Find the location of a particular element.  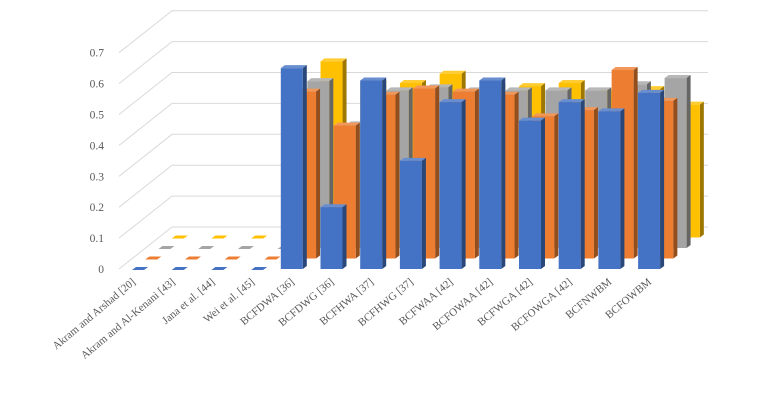

y-axis-ticks: 0 0.1 0.2 0.3 0.4 0.5 0.6 0.7 is located at coordinates (97, 162).